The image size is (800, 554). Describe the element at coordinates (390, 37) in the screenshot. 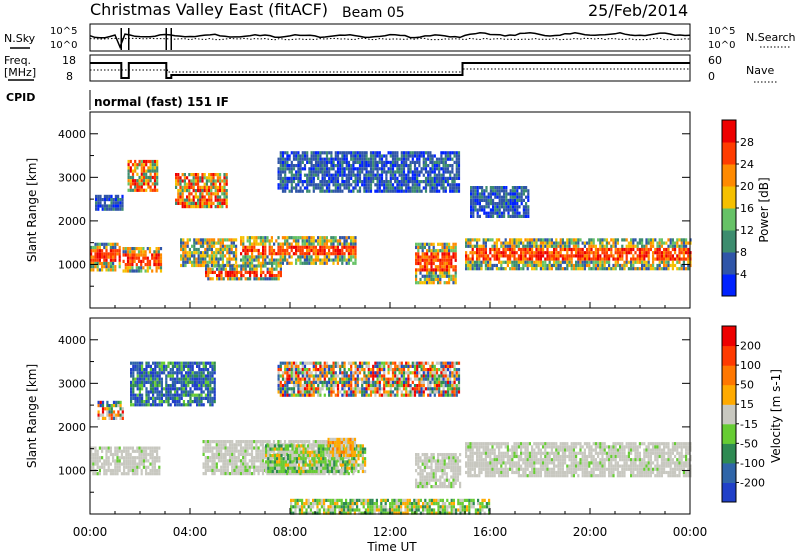

I see `noise-panel-frame` at that location.